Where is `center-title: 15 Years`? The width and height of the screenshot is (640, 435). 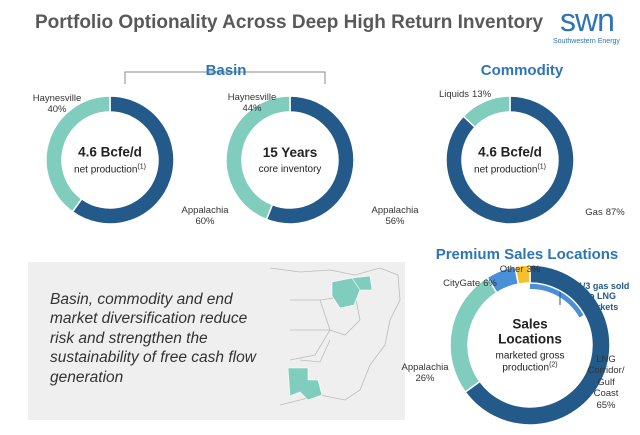 center-title: 15 Years is located at coordinates (290, 152).